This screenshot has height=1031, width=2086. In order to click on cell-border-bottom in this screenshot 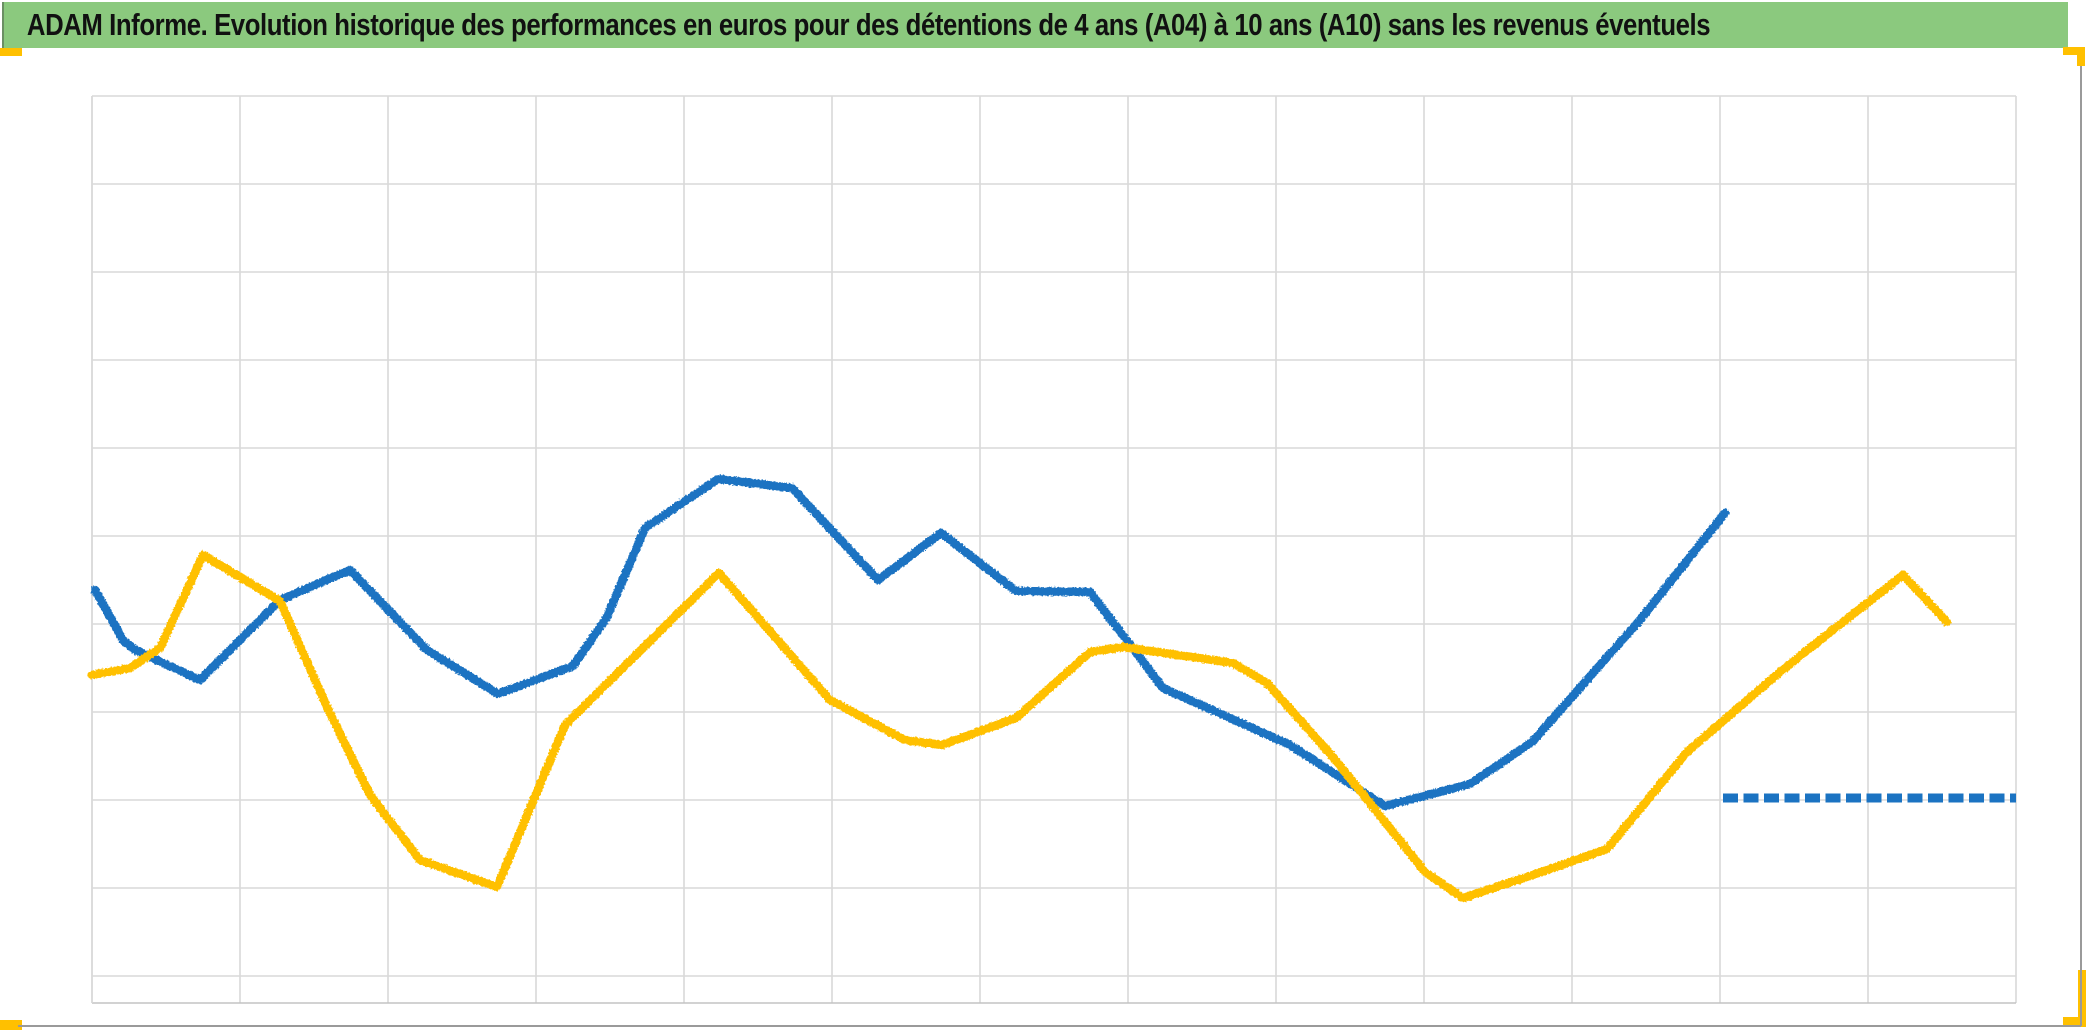, I will do `click(1049, 1026)`.